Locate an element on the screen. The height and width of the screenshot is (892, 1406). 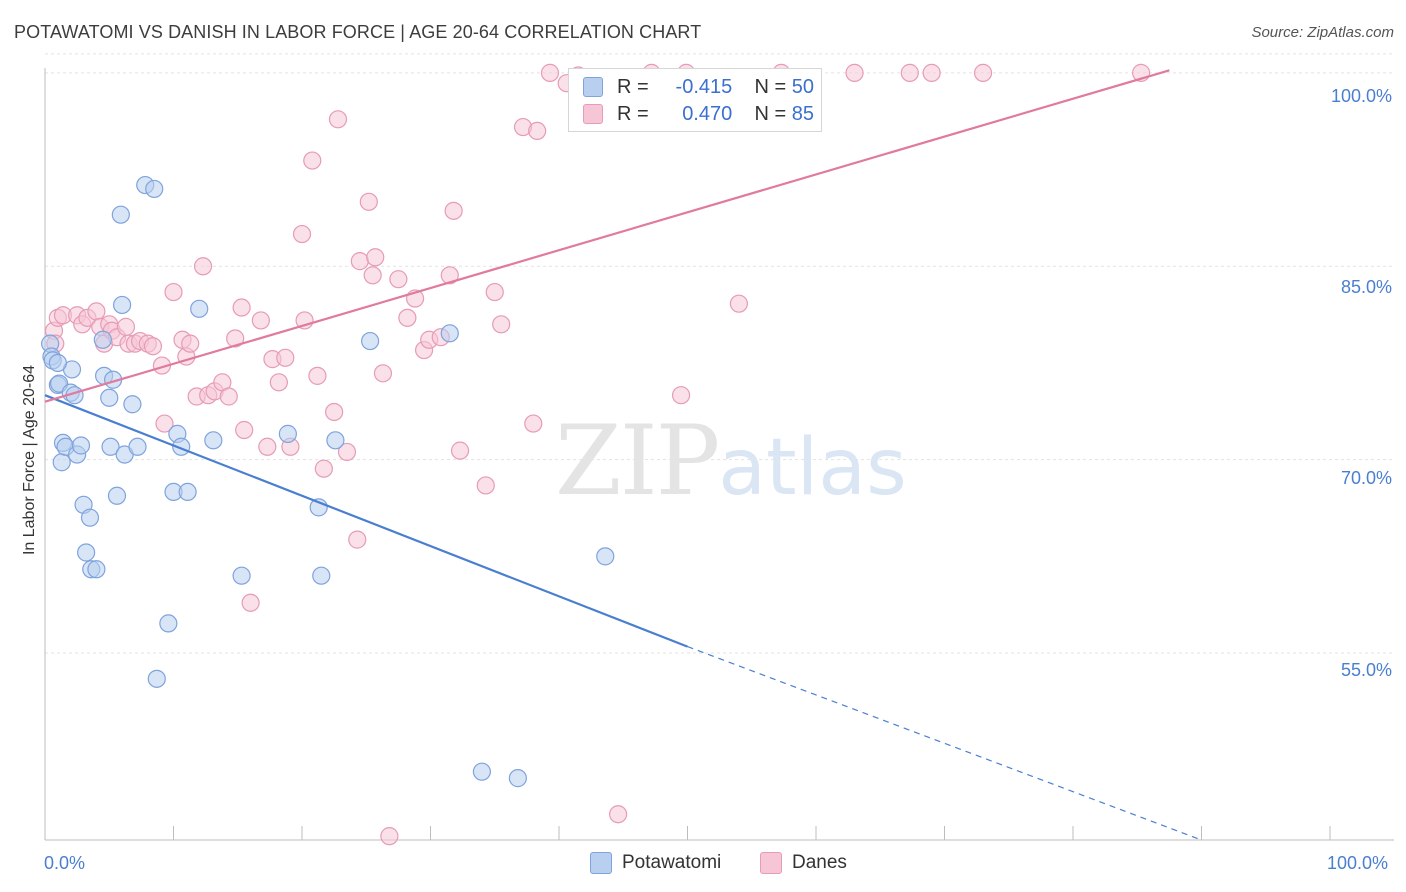
y-tick-label-100: 100.0% is located at coordinates (1361, 96).